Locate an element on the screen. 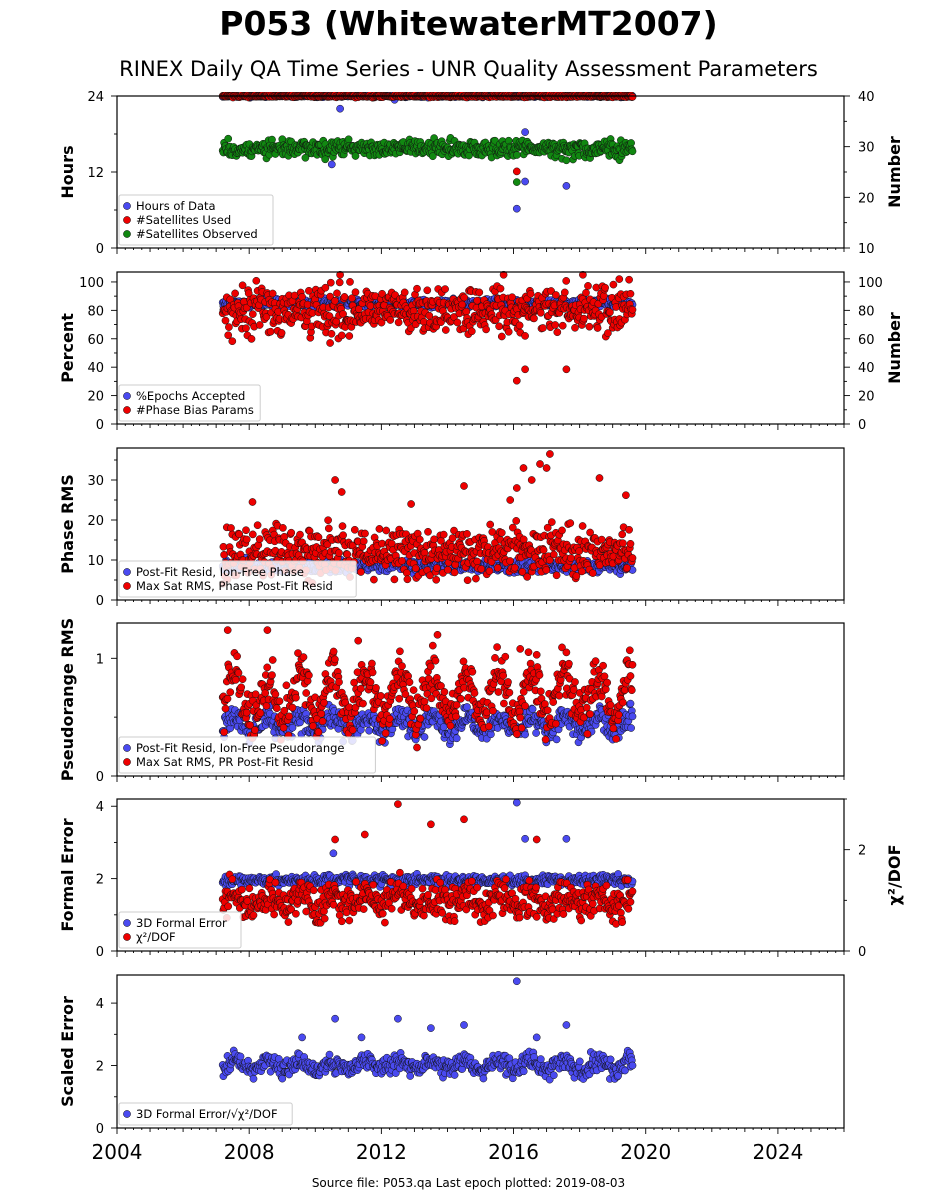  y-tick-label: 20 is located at coordinates (95, 397).